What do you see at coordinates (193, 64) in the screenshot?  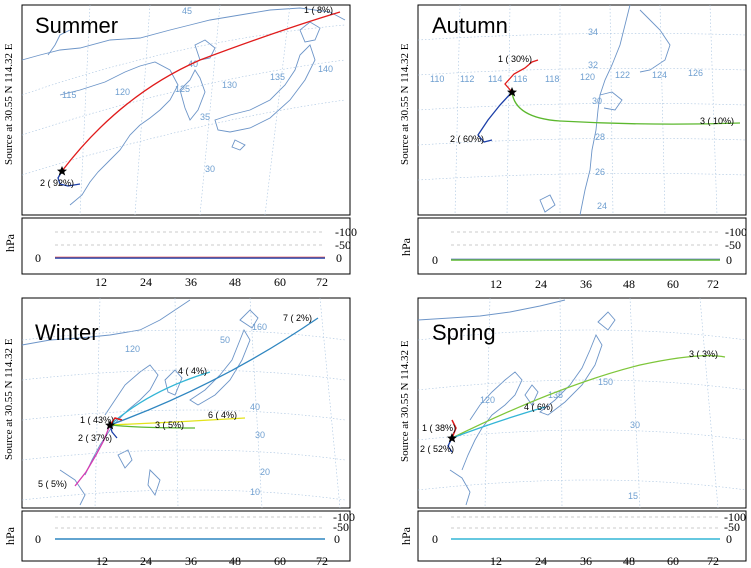 I see `grid-number: 40` at bounding box center [193, 64].